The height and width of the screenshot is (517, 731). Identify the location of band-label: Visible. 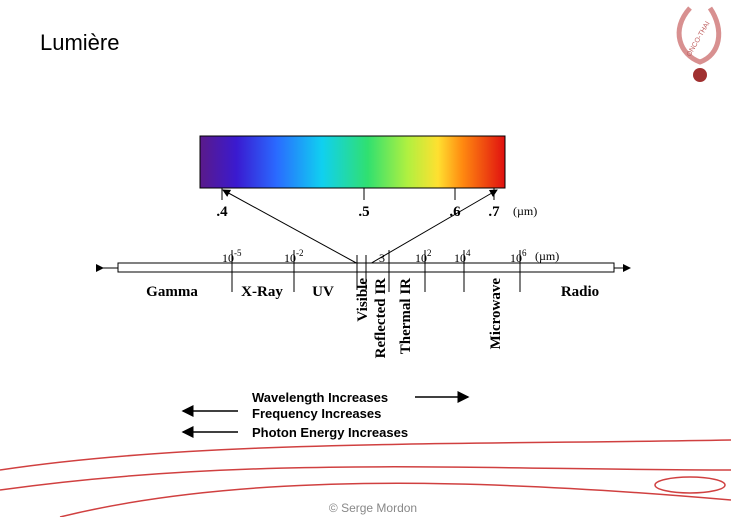
(363, 300).